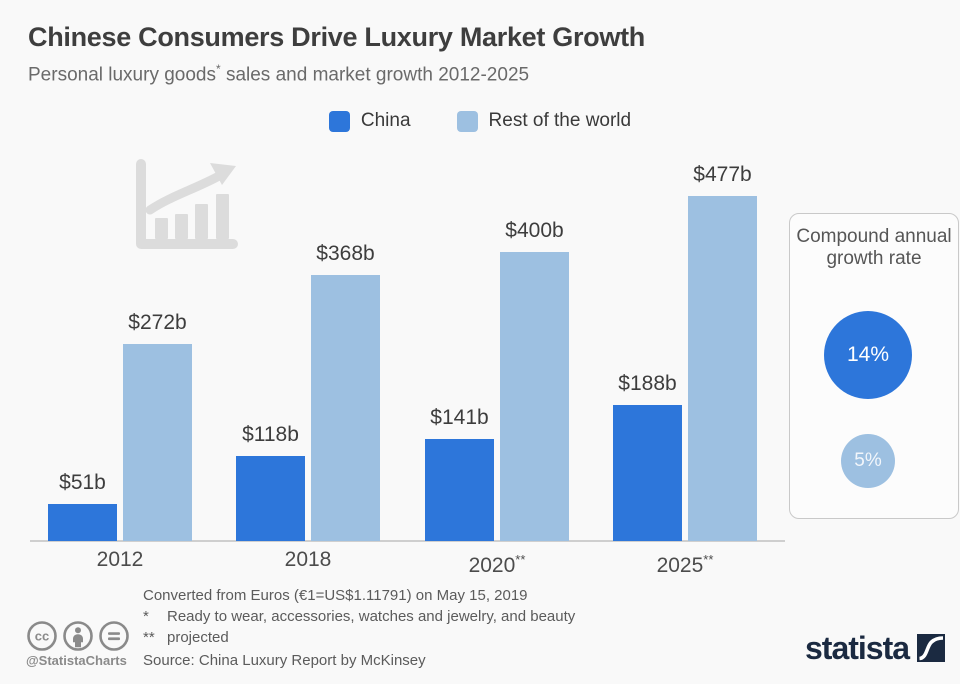 The width and height of the screenshot is (960, 684). I want to click on x-tick-2025: 2025**, so click(685, 564).